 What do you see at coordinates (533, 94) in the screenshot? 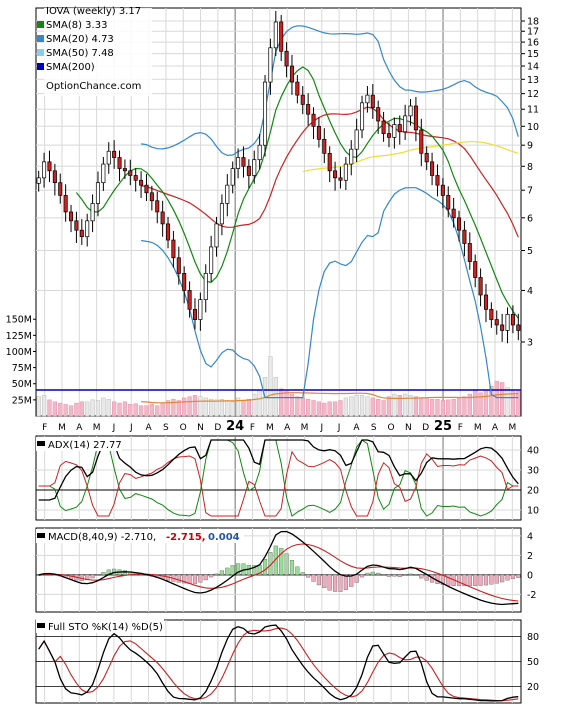
I see `price-y-tick-label: 12` at bounding box center [533, 94].